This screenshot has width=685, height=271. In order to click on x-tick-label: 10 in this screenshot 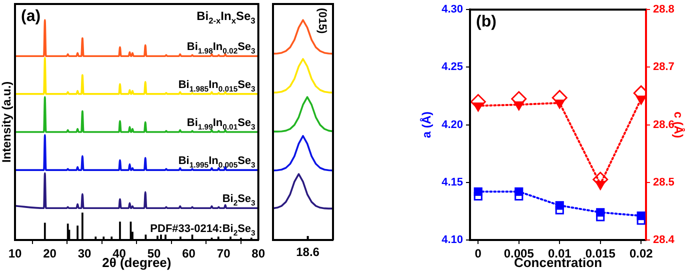, I will do `click(15, 253)`.